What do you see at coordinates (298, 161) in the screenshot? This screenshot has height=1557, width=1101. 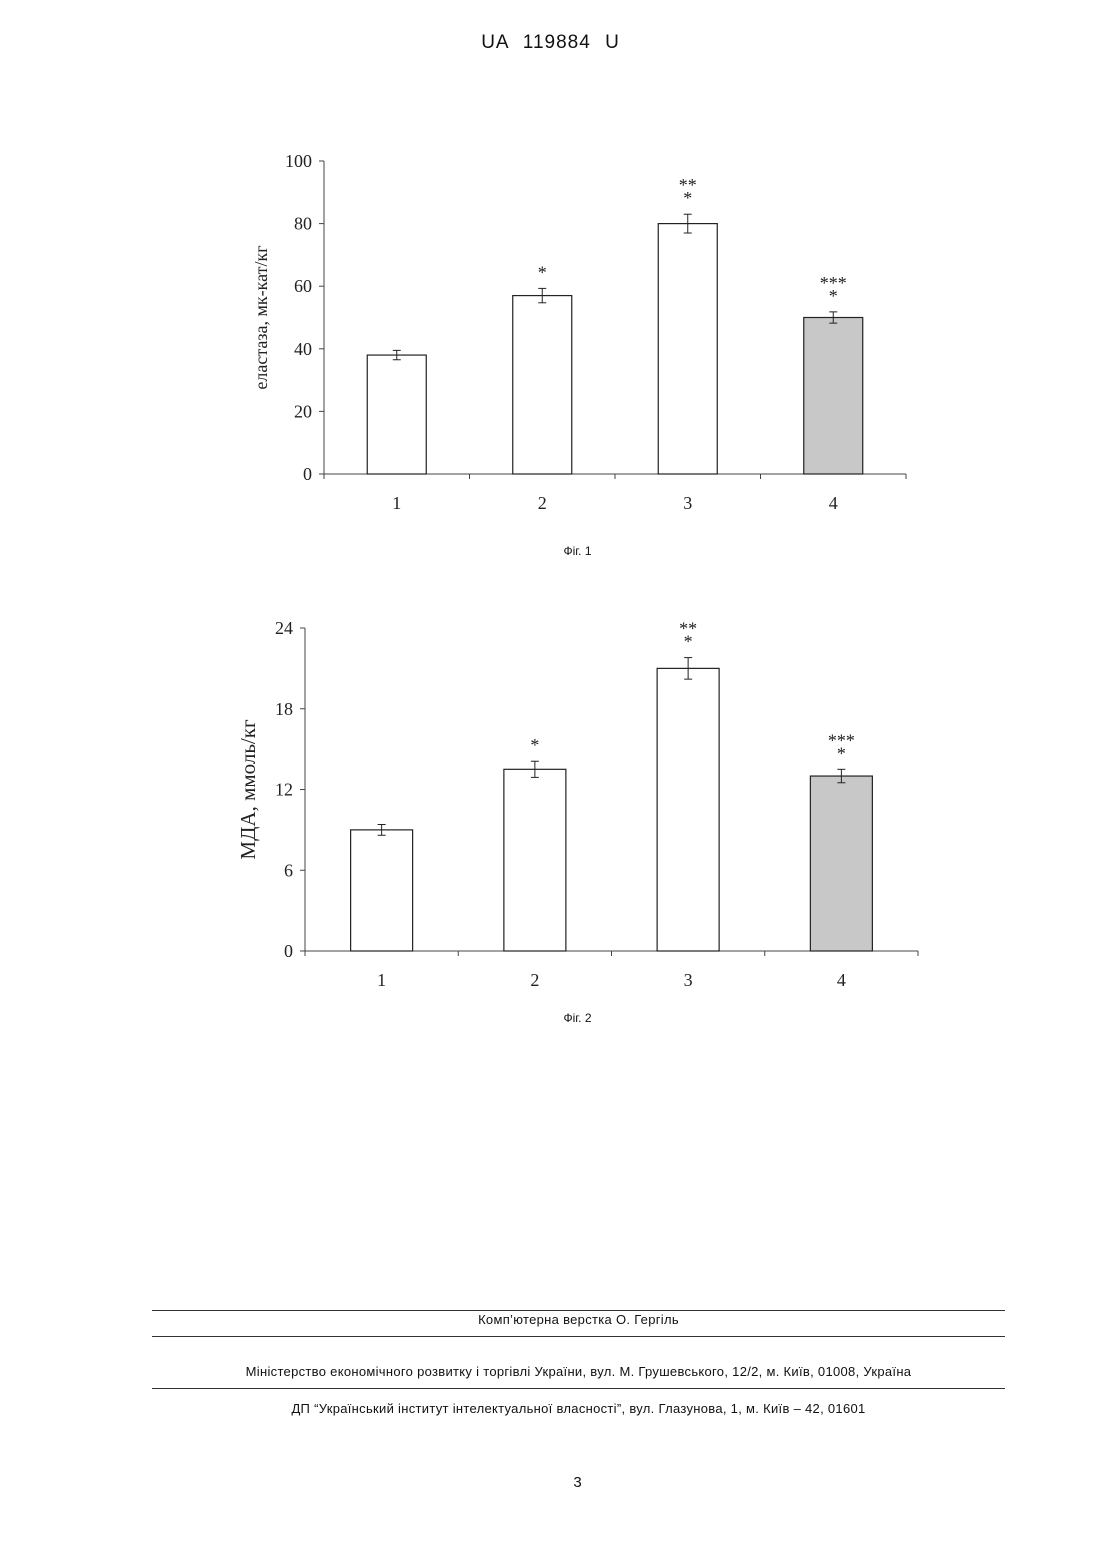 I see `y-tick-label: 100` at bounding box center [298, 161].